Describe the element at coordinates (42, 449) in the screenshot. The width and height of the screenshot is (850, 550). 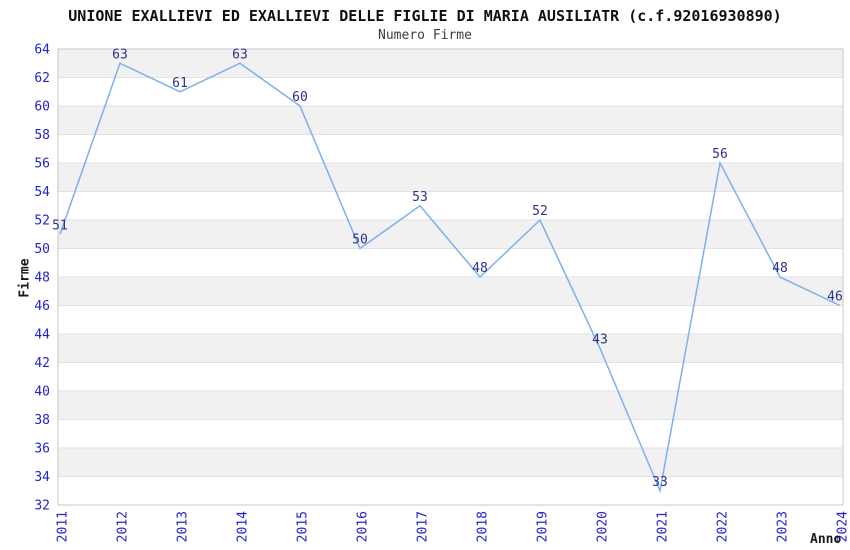
I see `y-tick-label: 36` at that location.